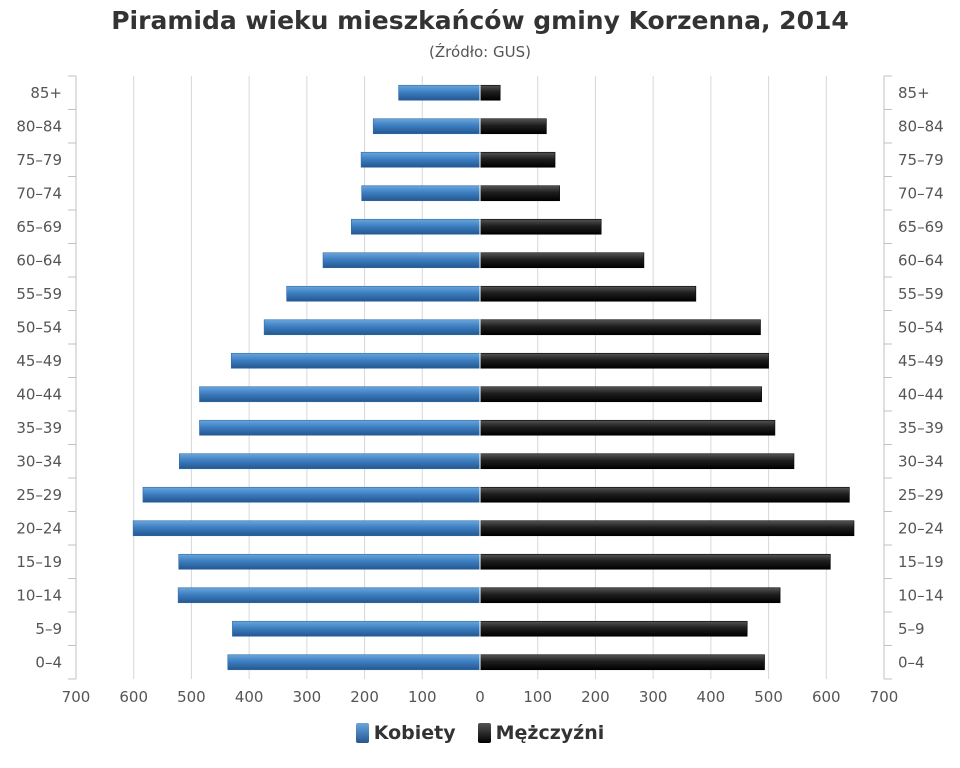 This screenshot has height=768, width=960. I want to click on left-category-label: 35–39, so click(39, 428).